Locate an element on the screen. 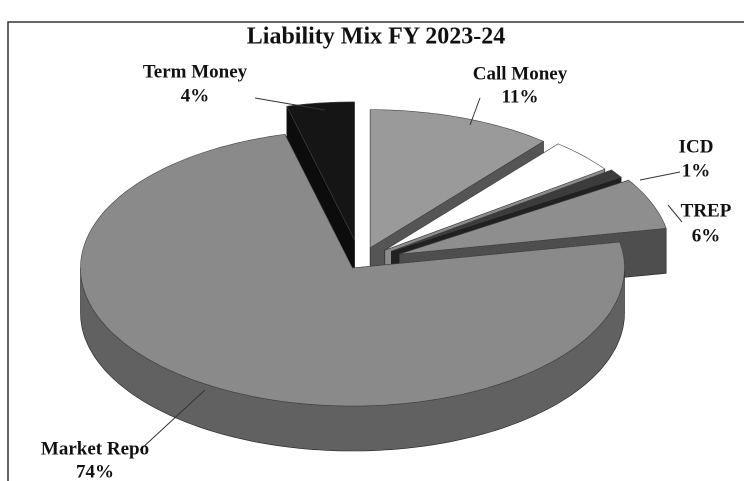 Image resolution: width=744 pixels, height=481 pixels. slice-label: Market Repo is located at coordinates (95, 448).